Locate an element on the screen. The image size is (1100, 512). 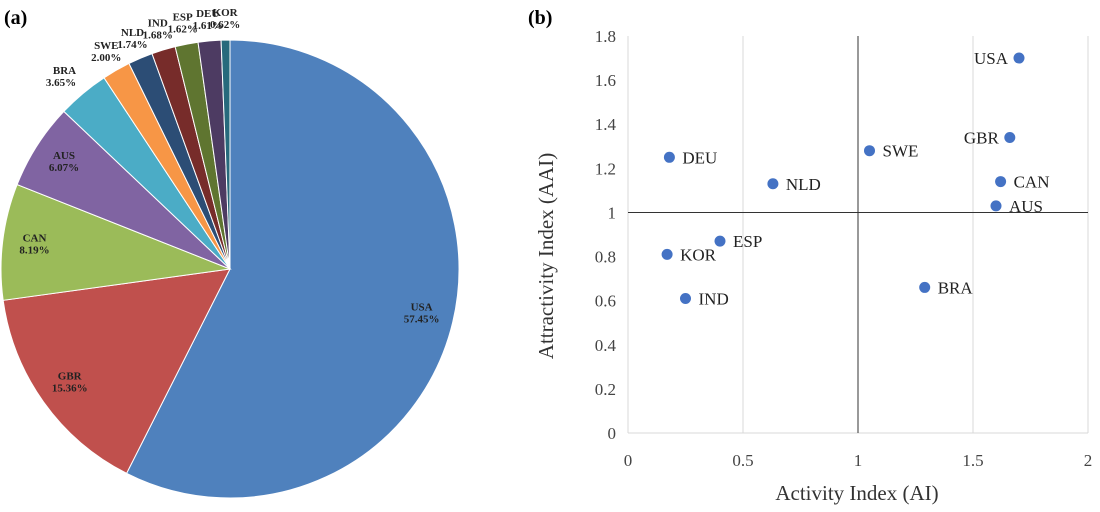
point-label-swe: SWE is located at coordinates (901, 151).